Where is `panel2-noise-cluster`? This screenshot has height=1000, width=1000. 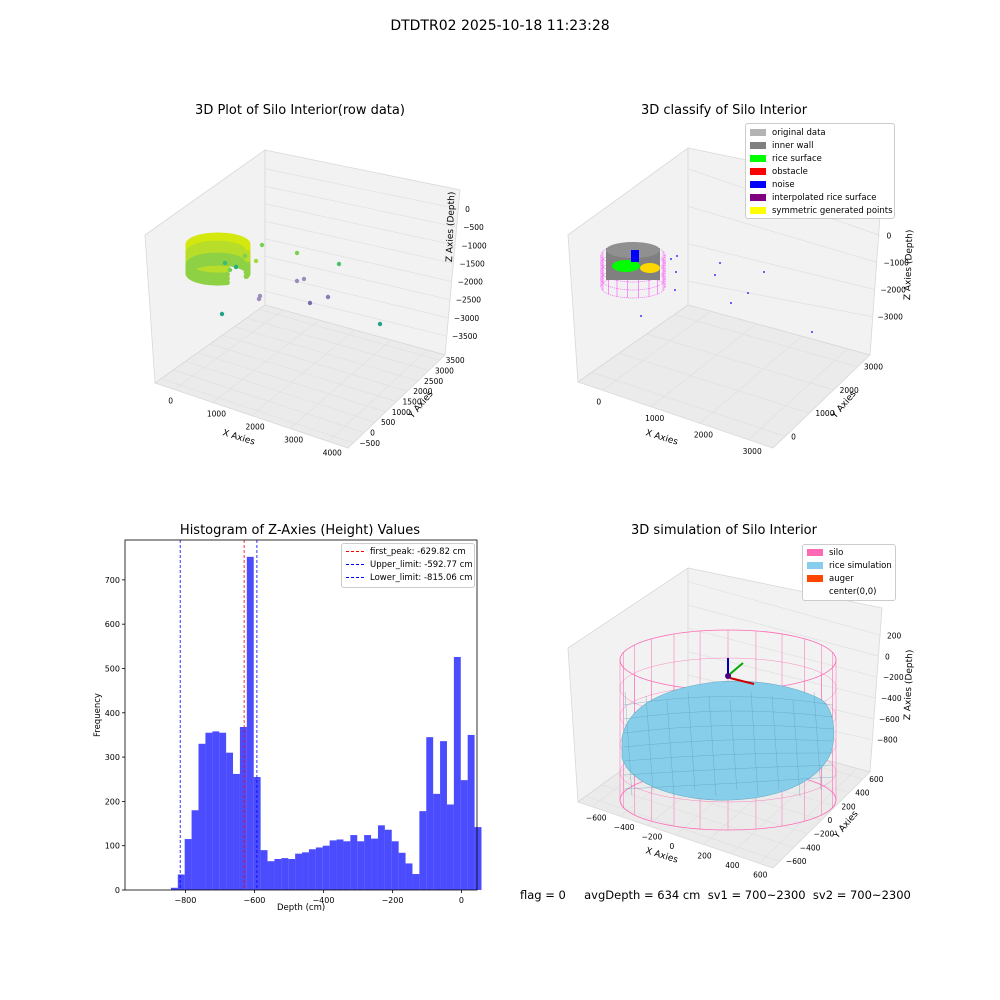
panel2-noise-cluster is located at coordinates (635, 256).